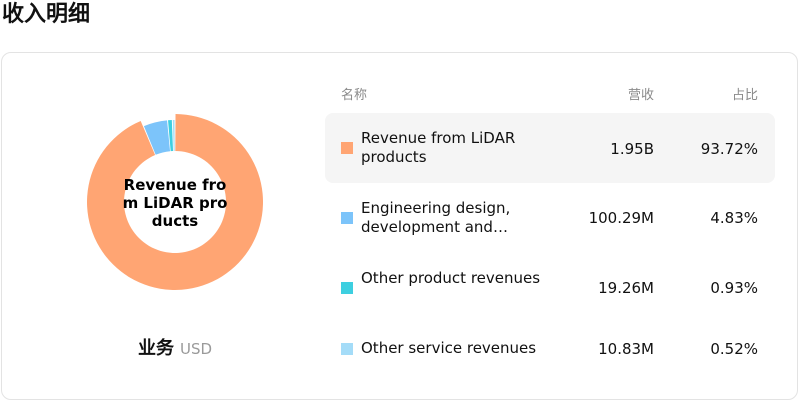  I want to click on row-share: 0.52%, so click(734, 349).